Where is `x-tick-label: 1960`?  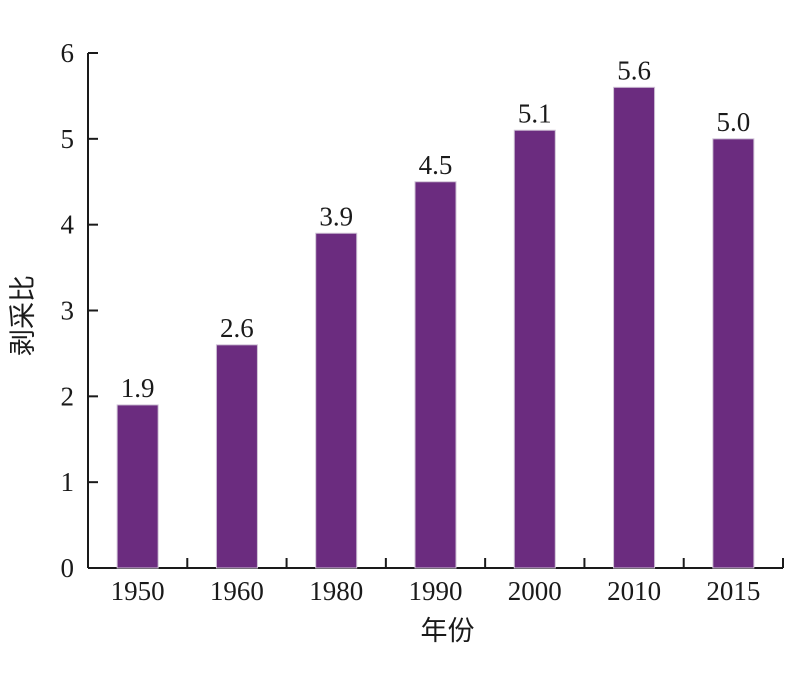
x-tick-label: 1960 is located at coordinates (237, 591).